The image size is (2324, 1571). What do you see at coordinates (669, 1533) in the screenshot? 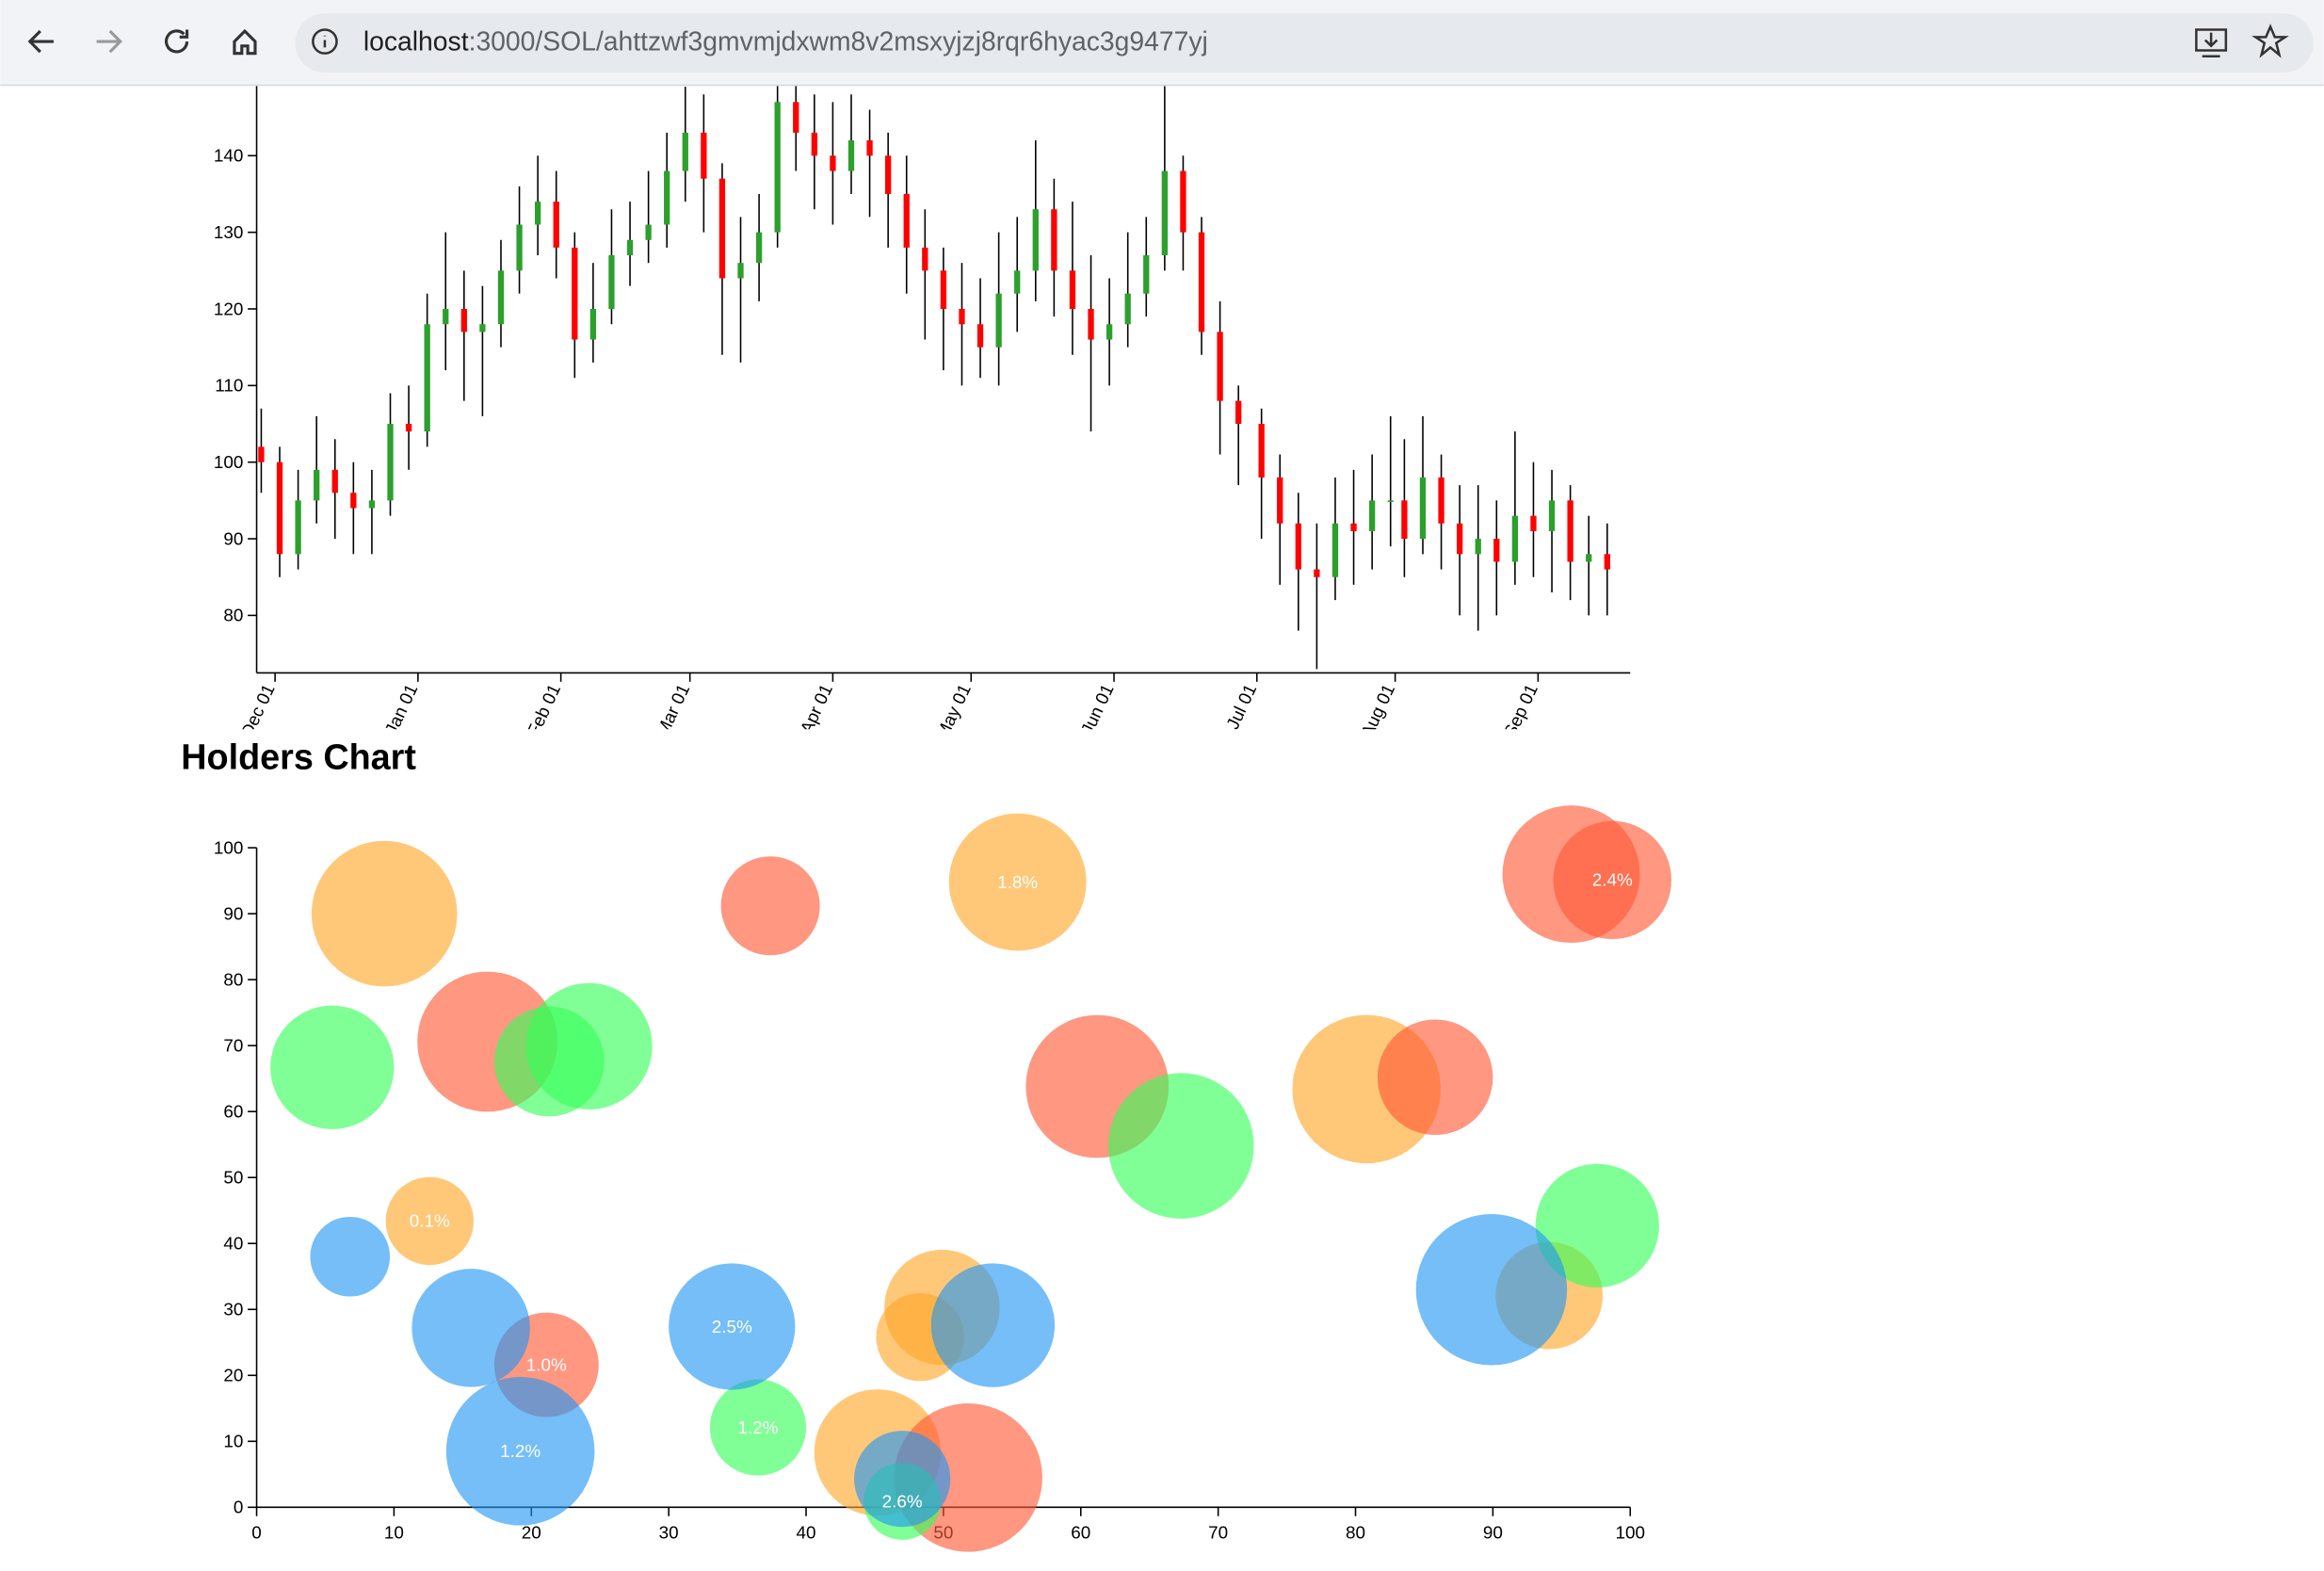
I see `x-tick-label: 30` at bounding box center [669, 1533].